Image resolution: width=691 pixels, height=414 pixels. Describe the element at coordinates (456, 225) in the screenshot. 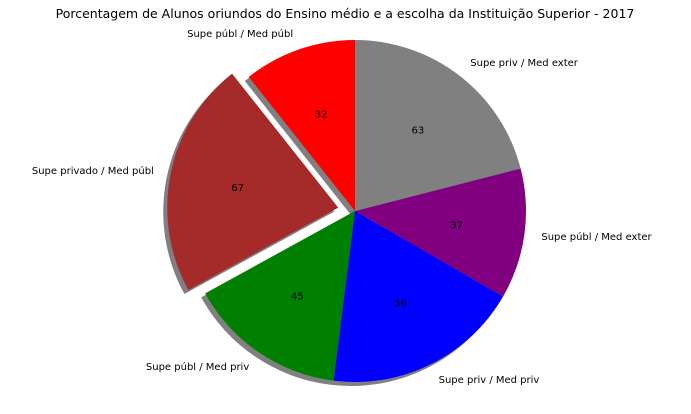

I see `slice-value-supe-publ-med-exter: 37` at that location.